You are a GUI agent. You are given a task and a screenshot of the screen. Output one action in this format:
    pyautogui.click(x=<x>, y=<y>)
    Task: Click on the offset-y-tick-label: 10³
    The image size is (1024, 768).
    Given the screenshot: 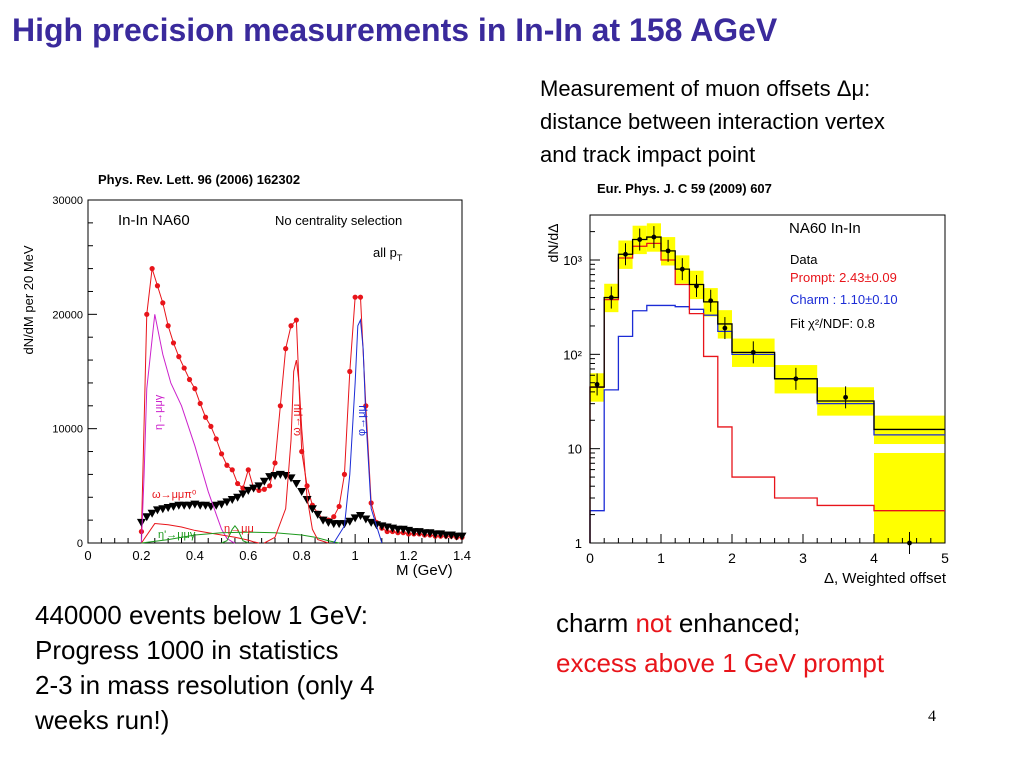 What is the action you would take?
    pyautogui.click(x=572, y=260)
    